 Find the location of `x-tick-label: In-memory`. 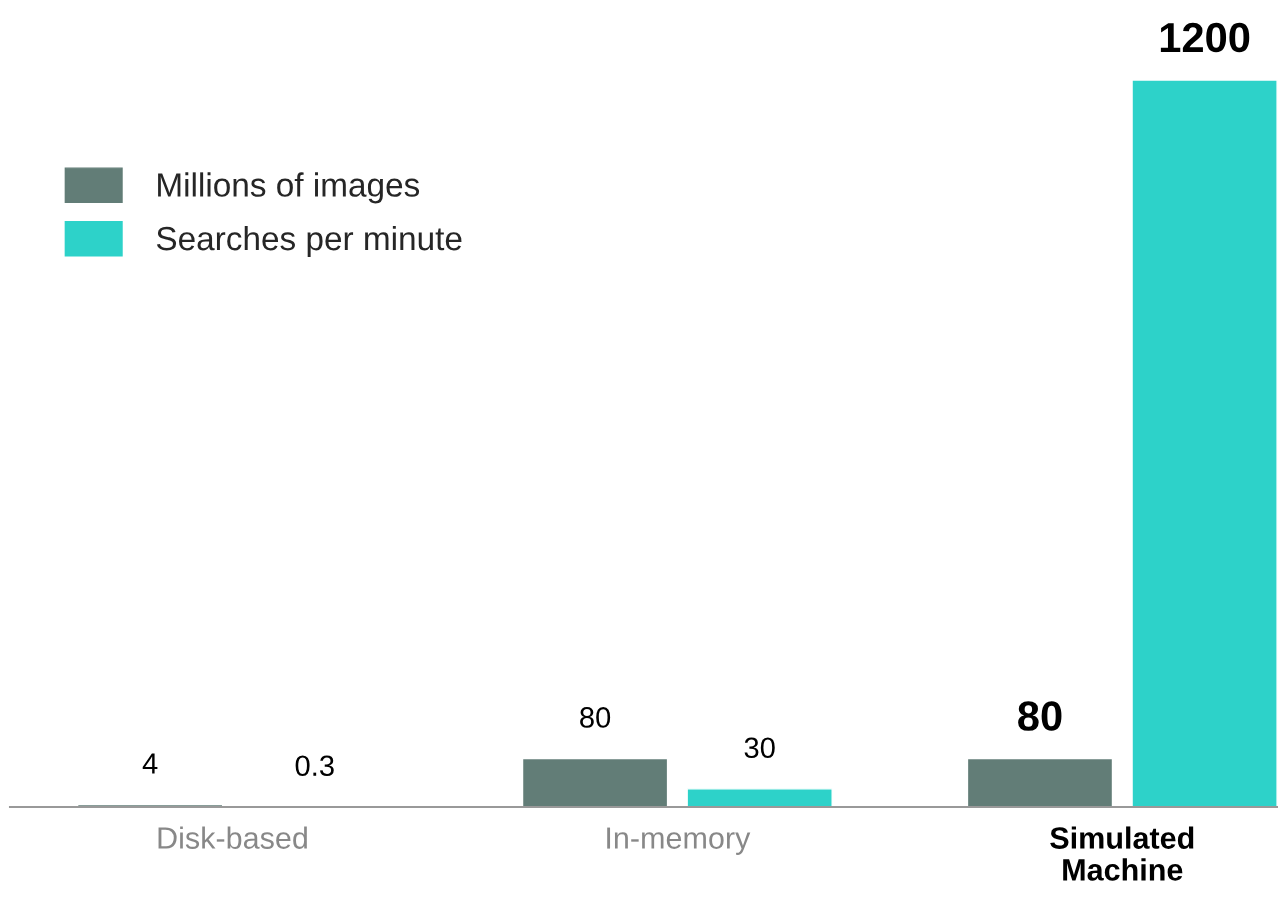

x-tick-label: In-memory is located at coordinates (679, 841).